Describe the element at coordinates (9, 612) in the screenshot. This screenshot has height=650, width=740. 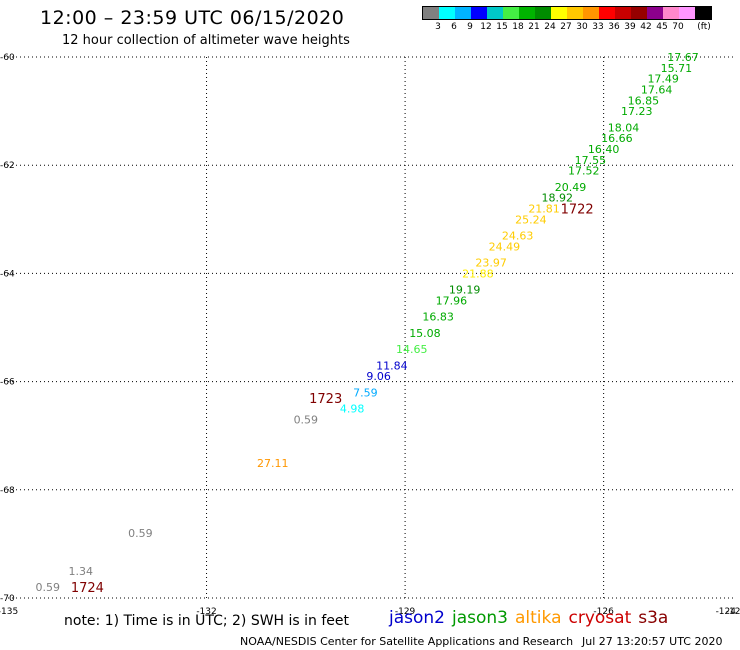
I see `lon-tick-label: -135` at that location.